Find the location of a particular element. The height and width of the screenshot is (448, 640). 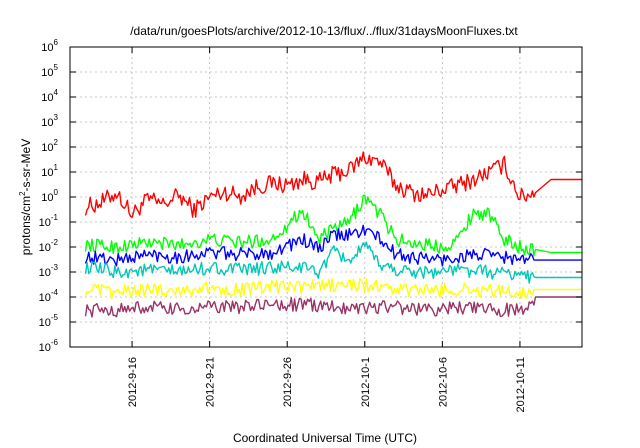

y-tick-label: 10⁶ is located at coordinates (49, 46).